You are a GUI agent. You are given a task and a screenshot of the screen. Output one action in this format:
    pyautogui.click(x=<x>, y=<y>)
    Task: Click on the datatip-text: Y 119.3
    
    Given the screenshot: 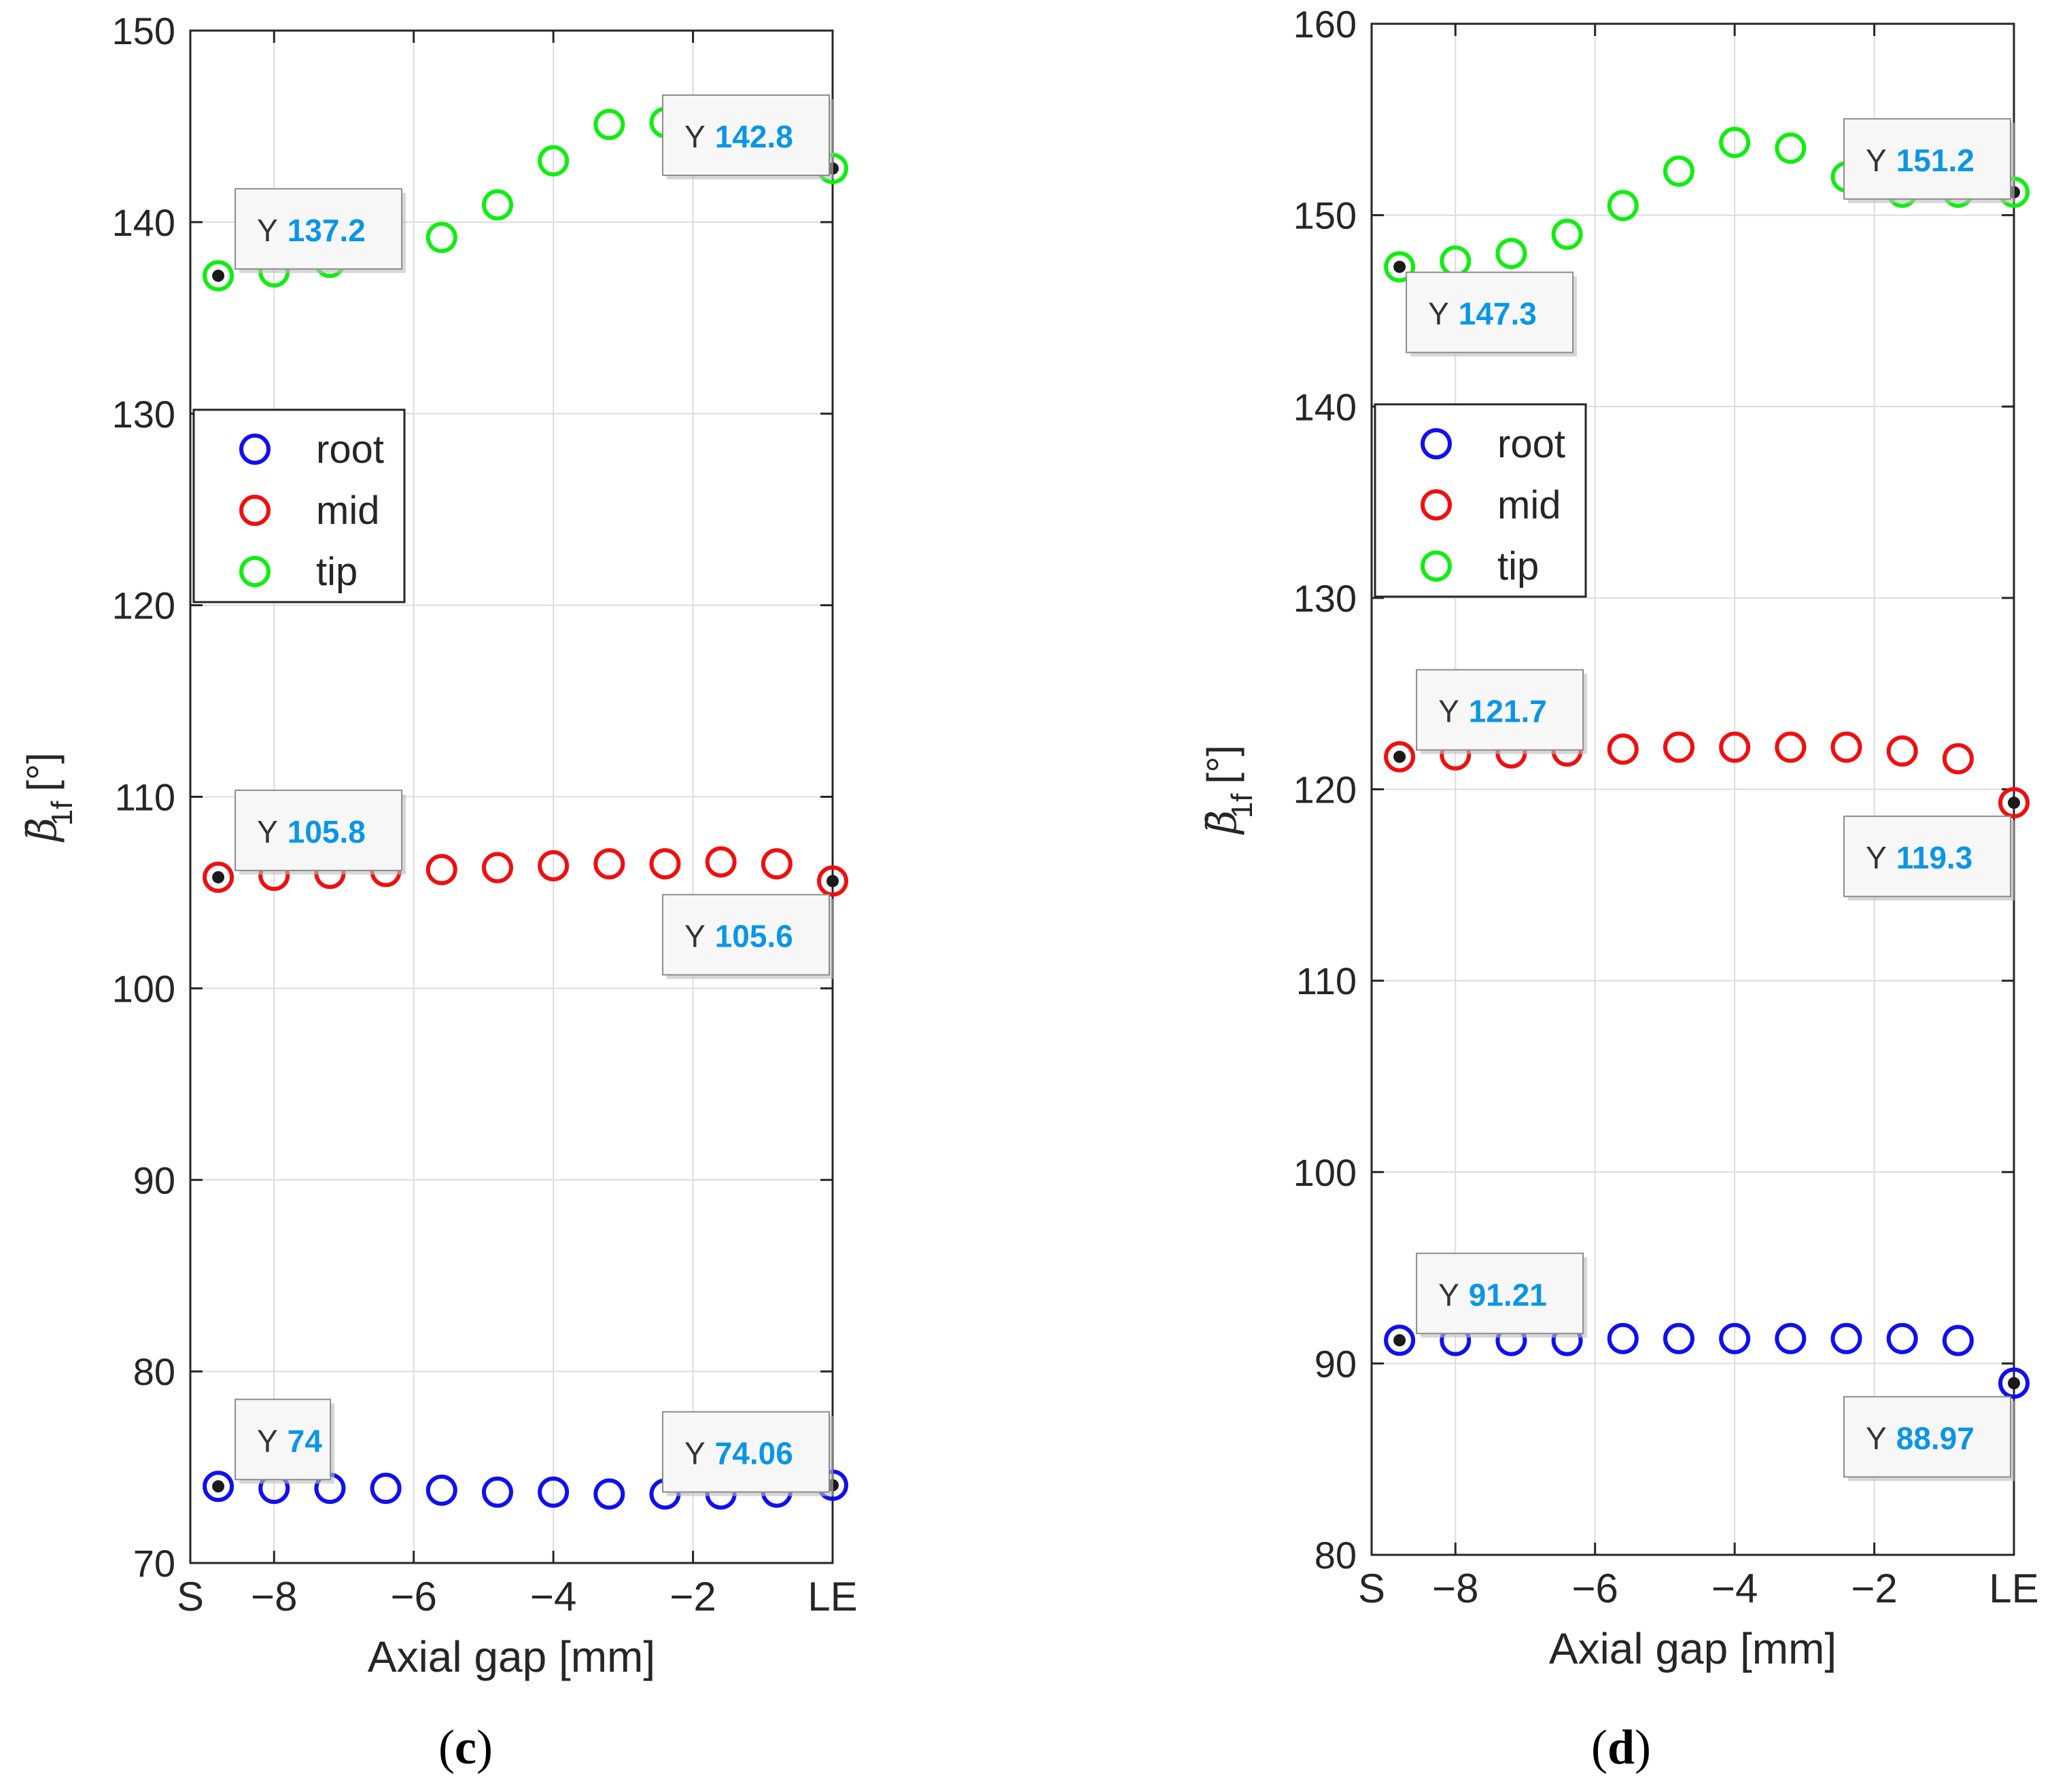 What is the action you would take?
    pyautogui.click(x=1919, y=857)
    